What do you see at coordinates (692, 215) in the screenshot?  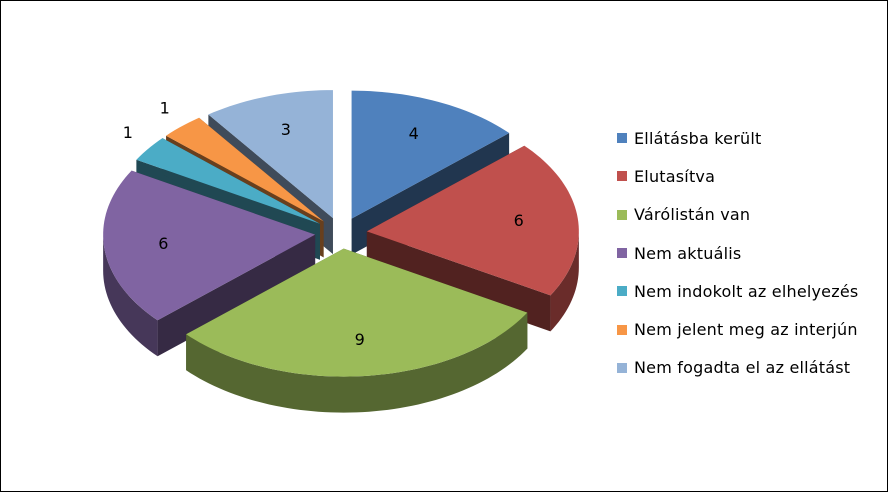 I see `legend-label: Várólistán van` at bounding box center [692, 215].